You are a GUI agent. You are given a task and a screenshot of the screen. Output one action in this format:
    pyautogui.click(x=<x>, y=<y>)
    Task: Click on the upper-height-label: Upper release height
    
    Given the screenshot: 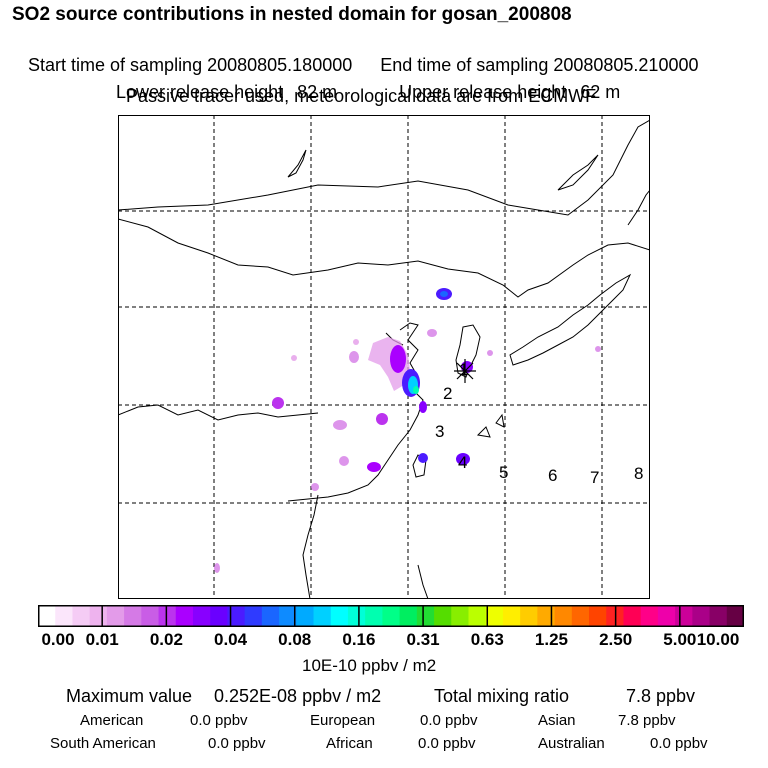 What is the action you would take?
    pyautogui.click(x=483, y=92)
    